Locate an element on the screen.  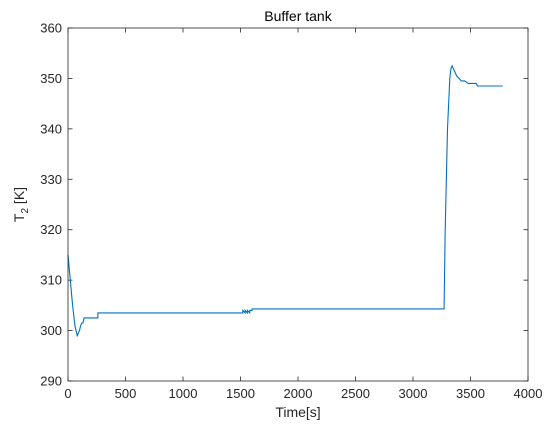
x-tick-label: 0 is located at coordinates (67, 393).